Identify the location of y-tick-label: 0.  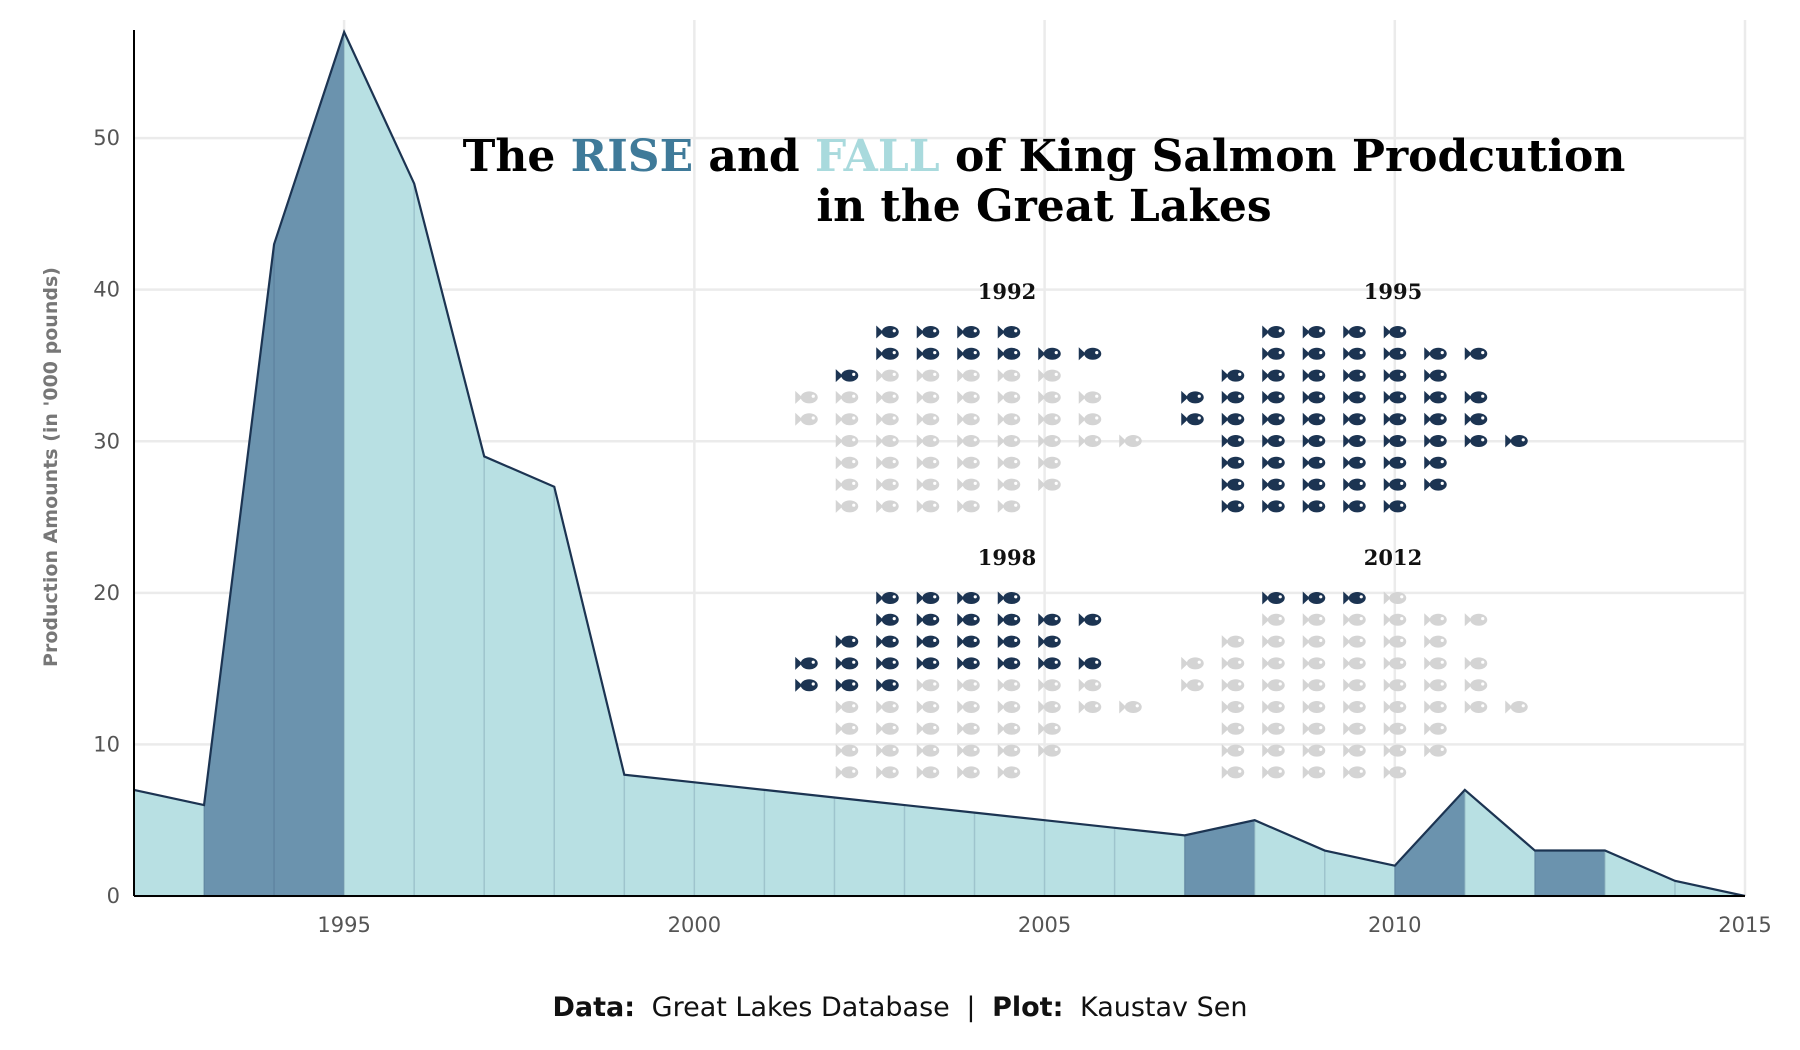
(113, 896).